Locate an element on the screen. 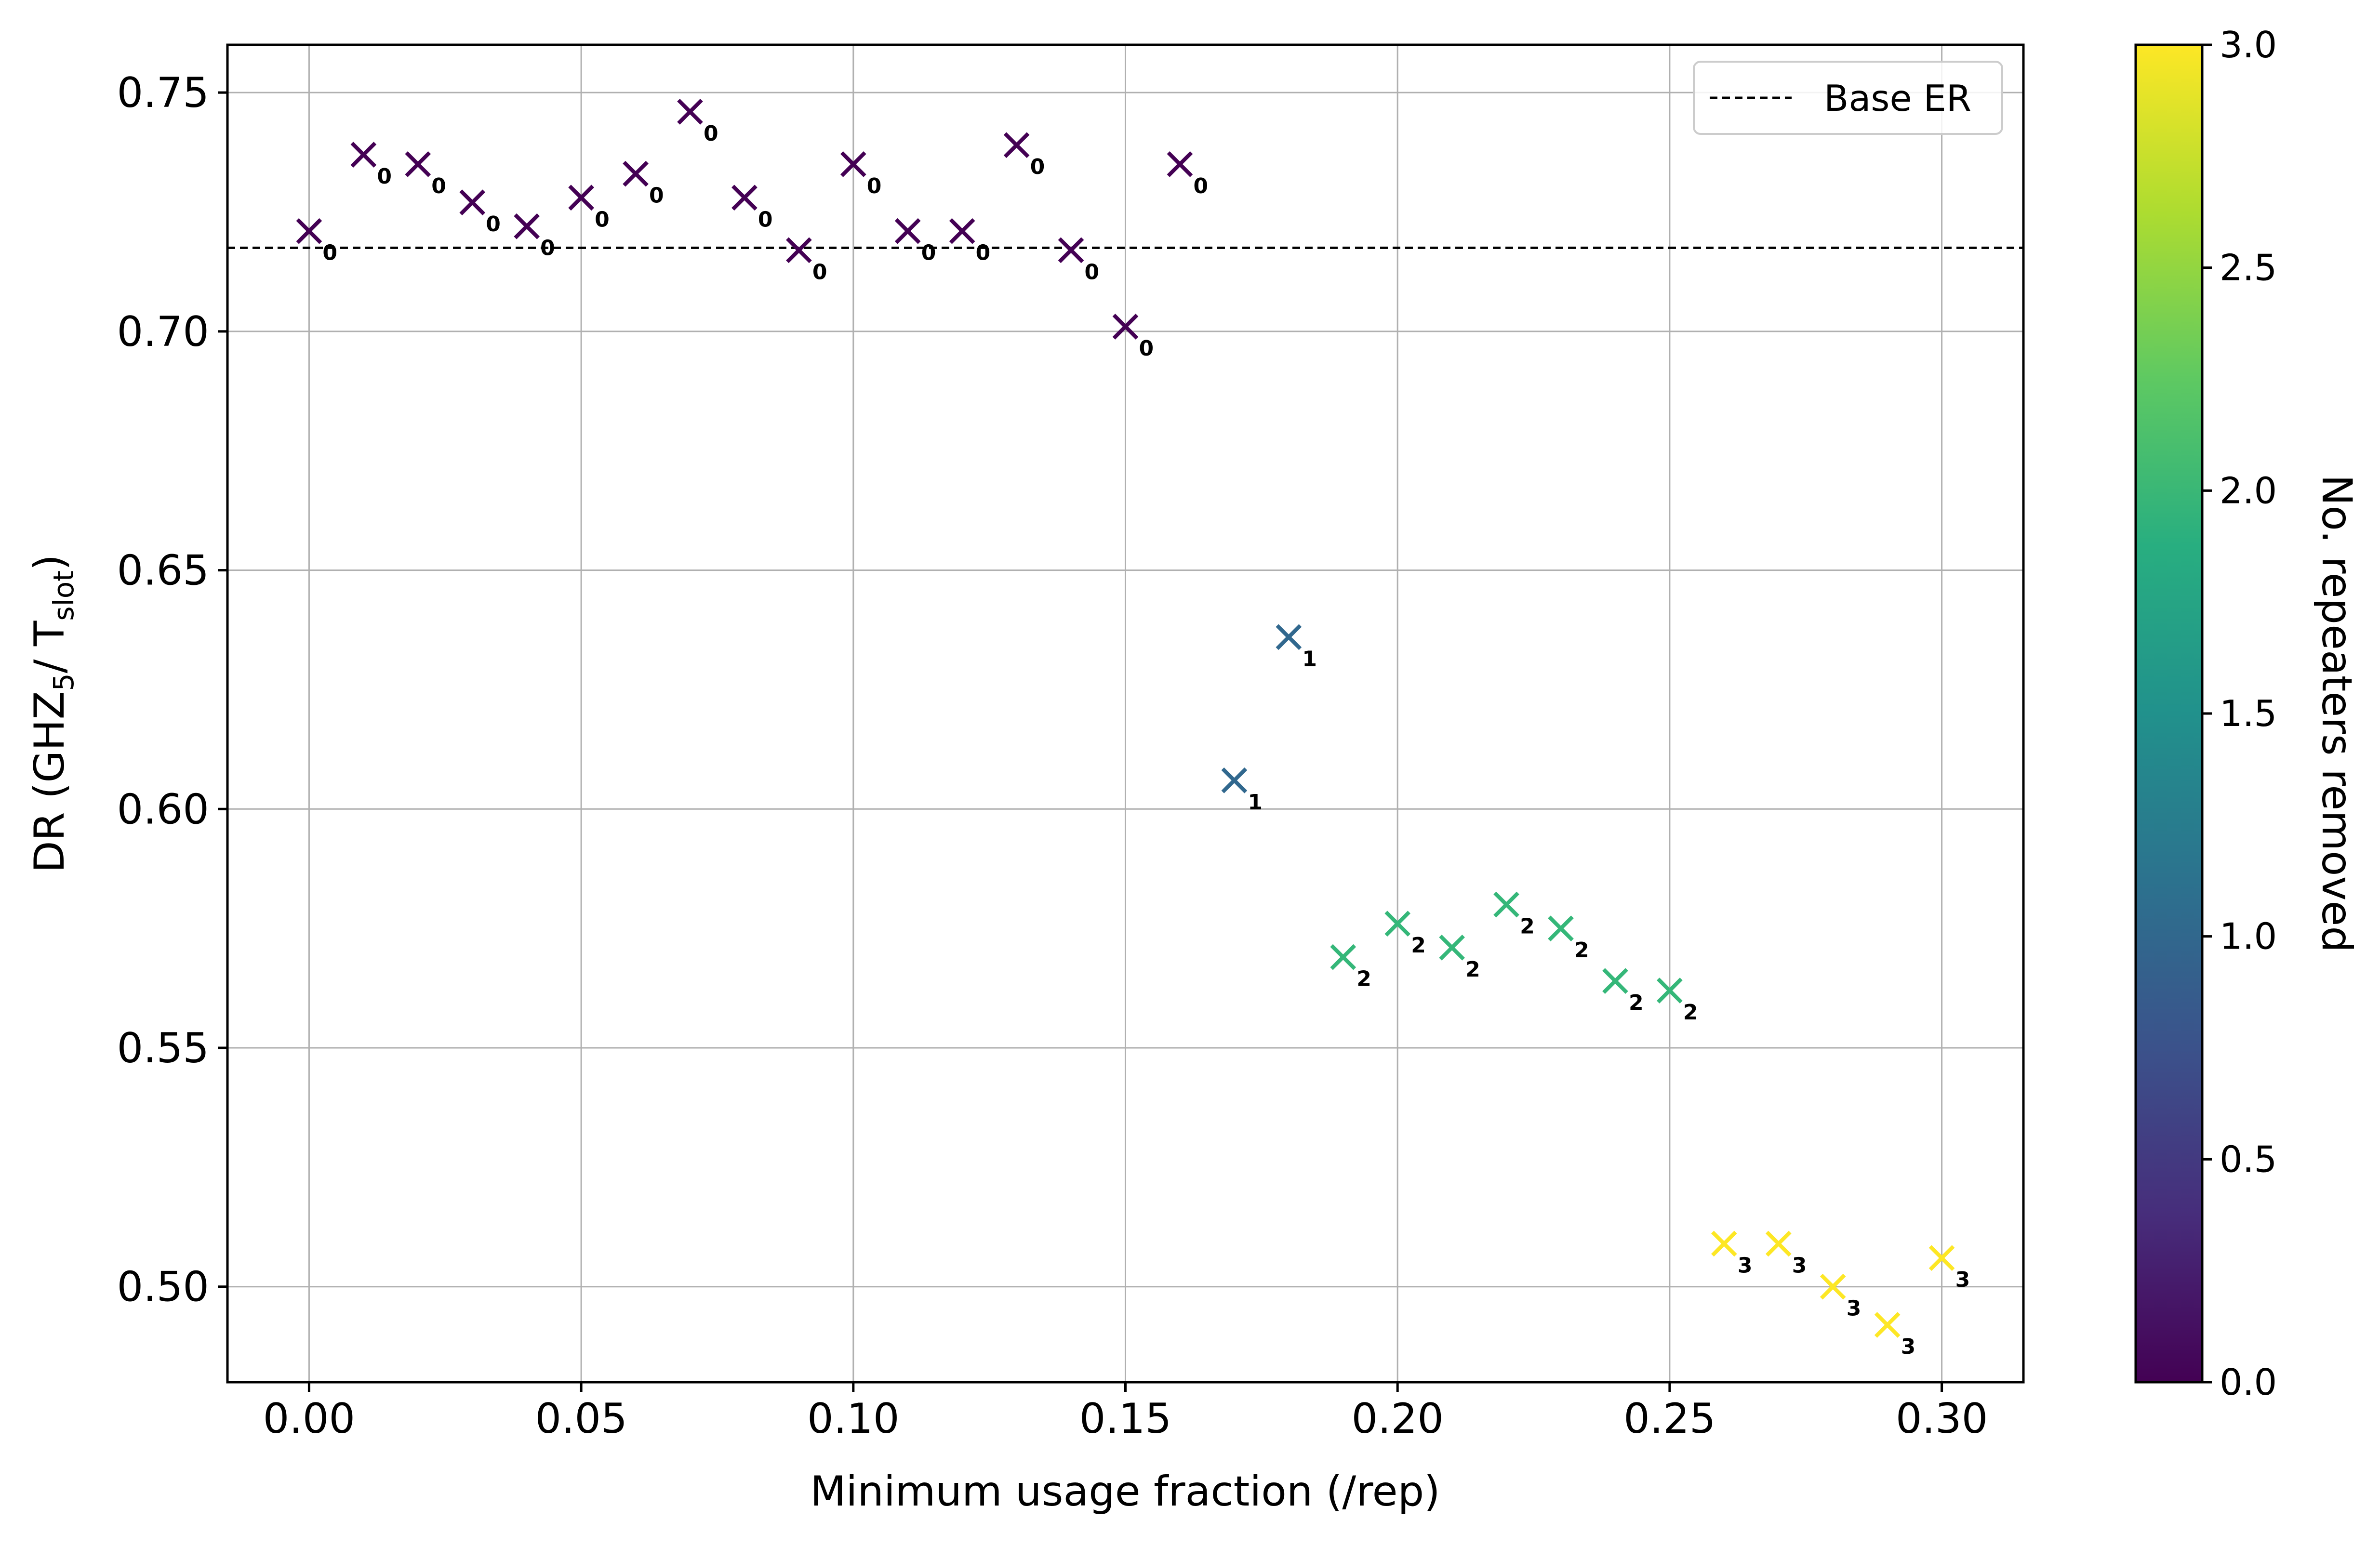 Image resolution: width=2380 pixels, height=1546 pixels. colorbar-tick-label: 1.5 is located at coordinates (2248, 713).